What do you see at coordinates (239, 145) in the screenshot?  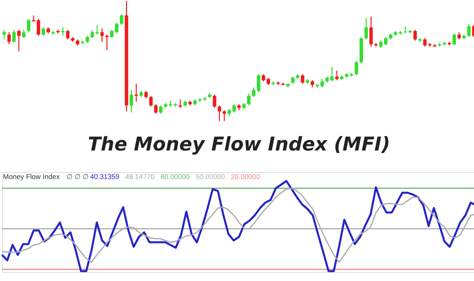 I see `text: The Money Flow Index (MFI)` at bounding box center [239, 145].